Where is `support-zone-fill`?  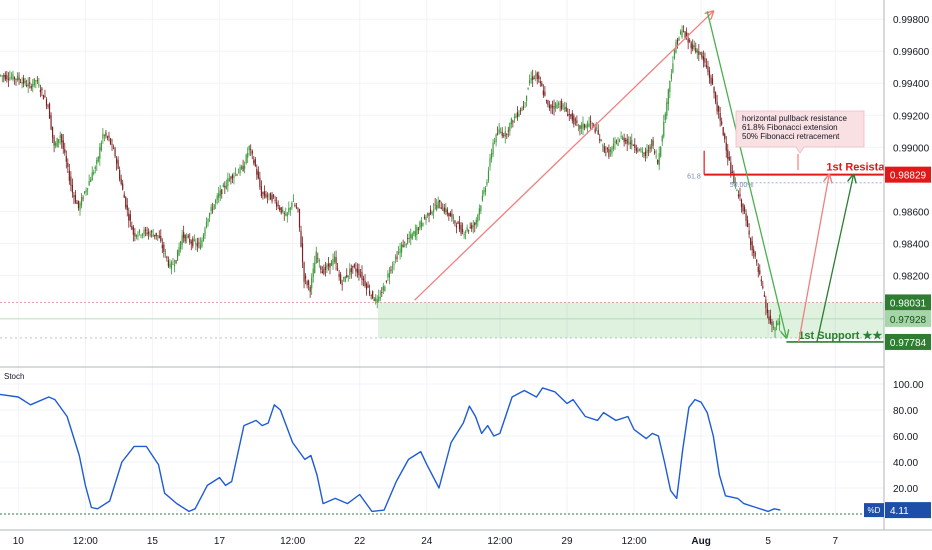 support-zone-fill is located at coordinates (630, 320).